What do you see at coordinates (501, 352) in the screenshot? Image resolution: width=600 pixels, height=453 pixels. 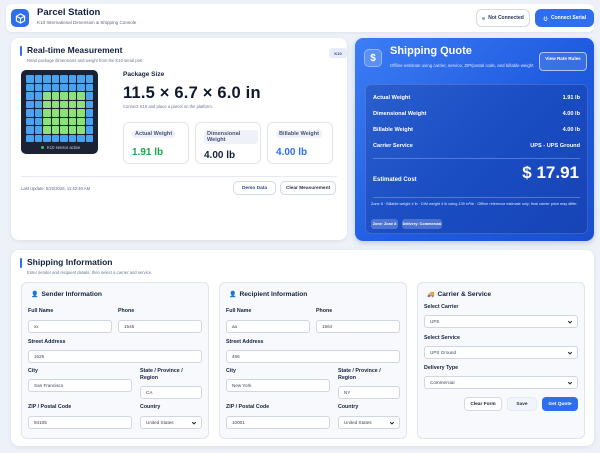 I see `service-select: UPS Ground` at bounding box center [501, 352].